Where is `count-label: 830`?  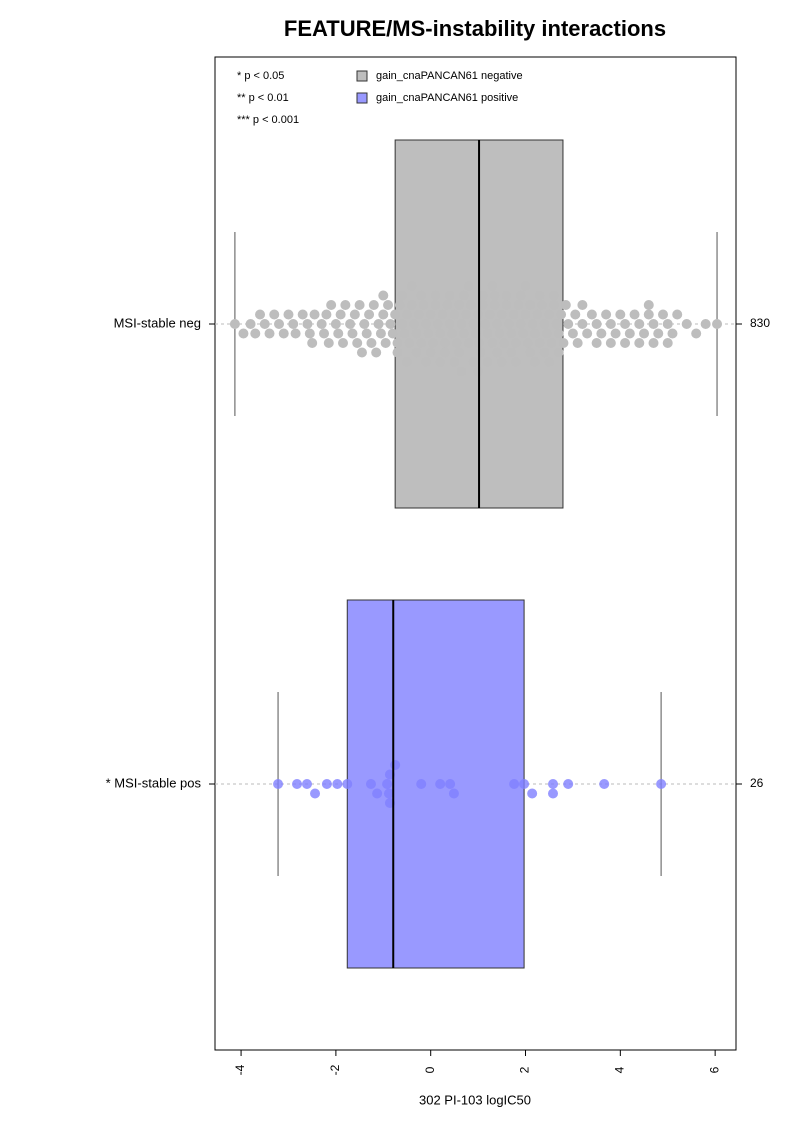 count-label: 830 is located at coordinates (760, 323).